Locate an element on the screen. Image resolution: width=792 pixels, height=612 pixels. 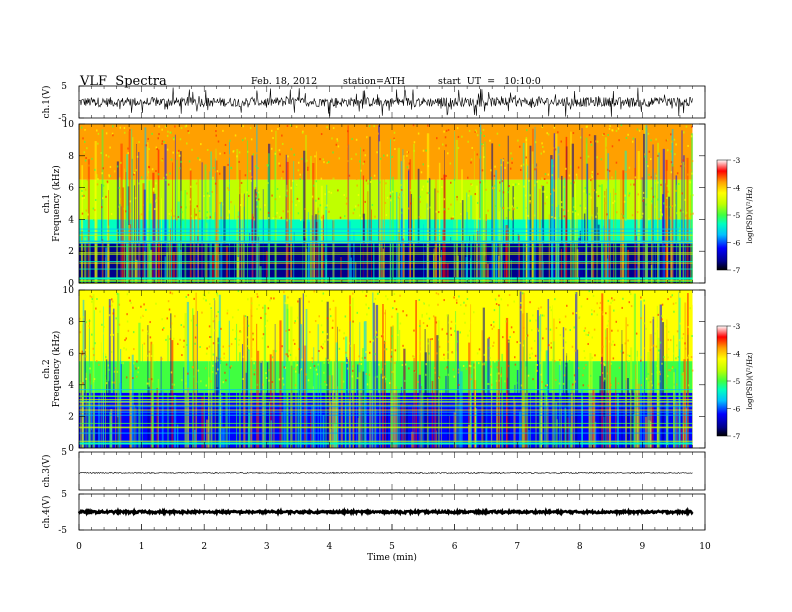
ch1-spectrogram-ytick-label: 6 is located at coordinates (71, 189).